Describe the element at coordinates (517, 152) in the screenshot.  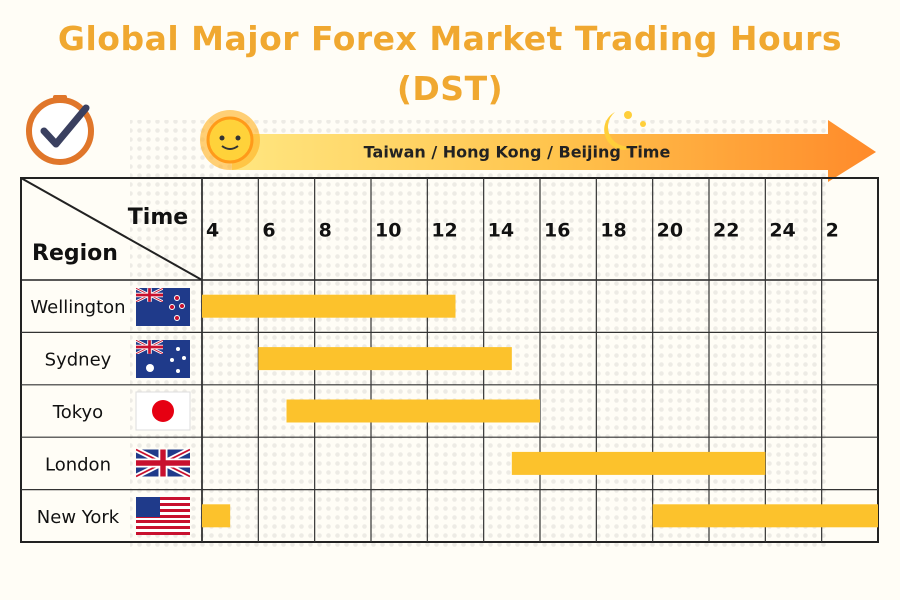
I see `subtitle: Taiwan / Hong Kong / Beijing Time` at that location.